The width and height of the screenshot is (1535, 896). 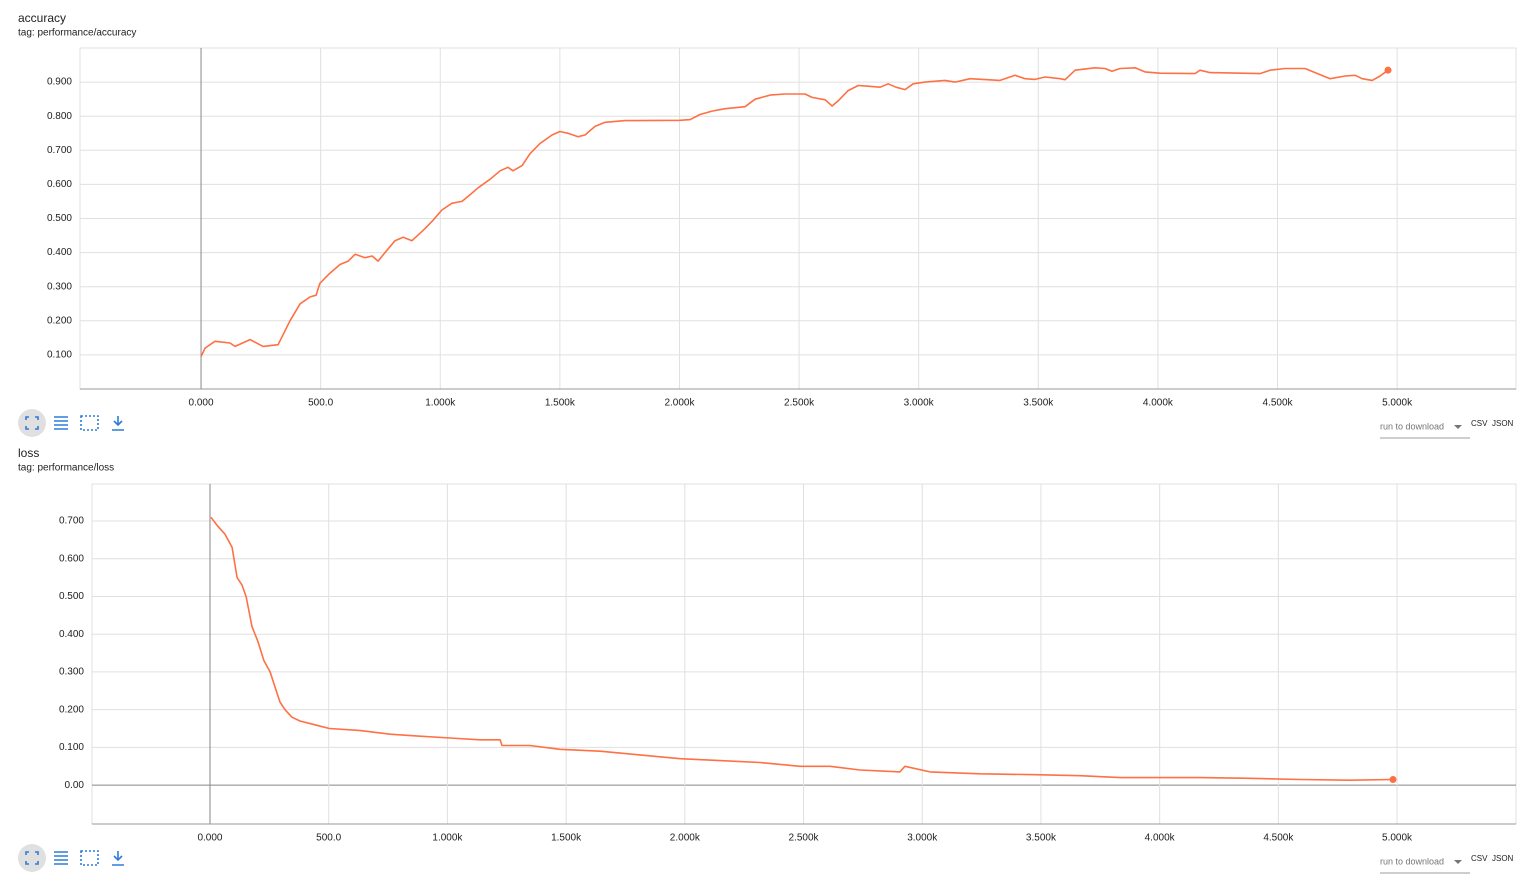 I want to click on y-tick-label: 0.800, so click(x=59, y=116).